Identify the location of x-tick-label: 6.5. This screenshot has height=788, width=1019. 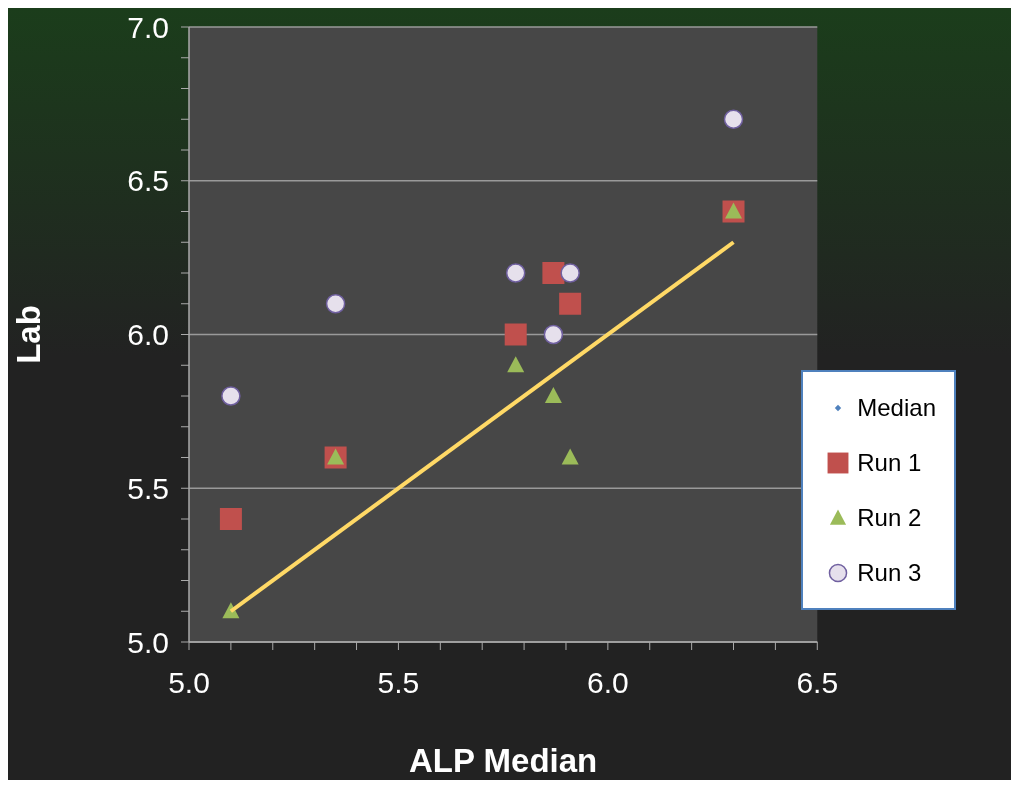
(817, 683).